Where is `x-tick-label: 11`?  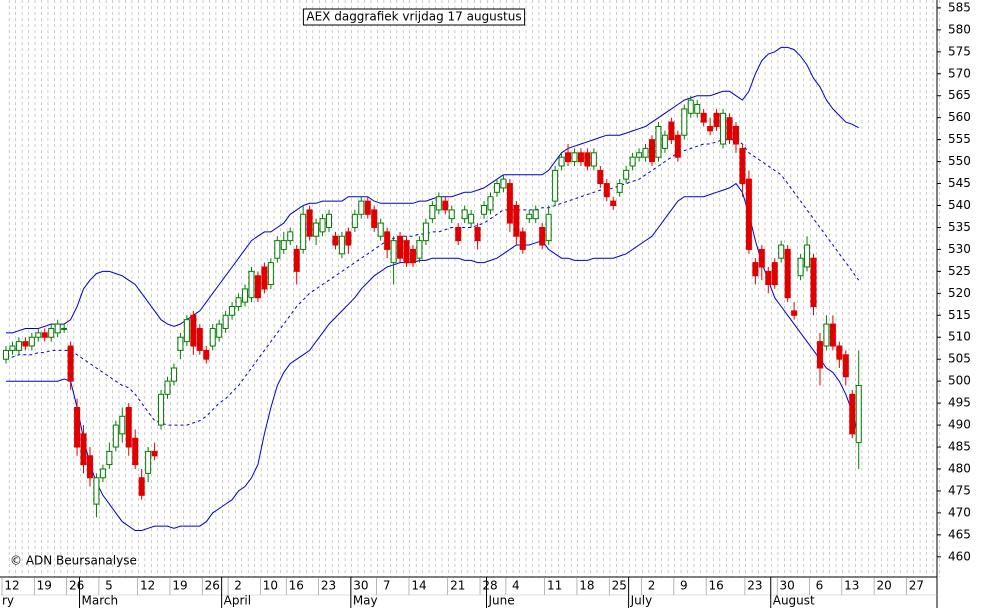
x-tick-label: 11 is located at coordinates (554, 586).